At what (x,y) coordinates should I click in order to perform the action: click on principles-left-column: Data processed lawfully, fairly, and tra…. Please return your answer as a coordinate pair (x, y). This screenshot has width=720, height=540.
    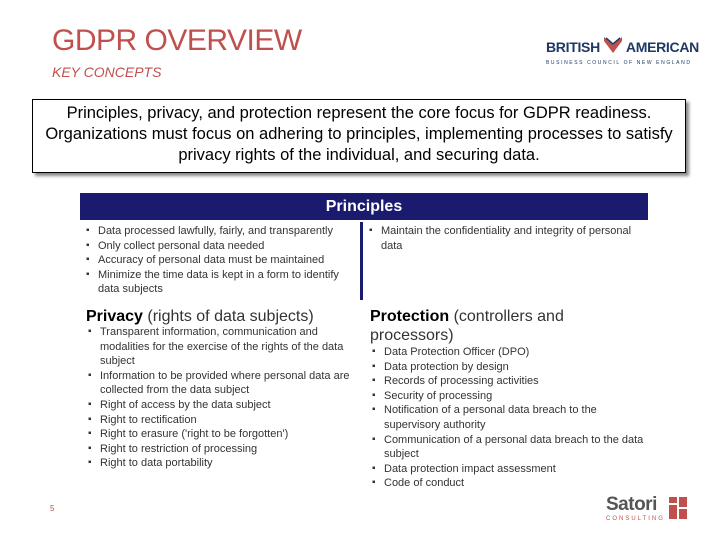
    Looking at the image, I should click on (220, 261).